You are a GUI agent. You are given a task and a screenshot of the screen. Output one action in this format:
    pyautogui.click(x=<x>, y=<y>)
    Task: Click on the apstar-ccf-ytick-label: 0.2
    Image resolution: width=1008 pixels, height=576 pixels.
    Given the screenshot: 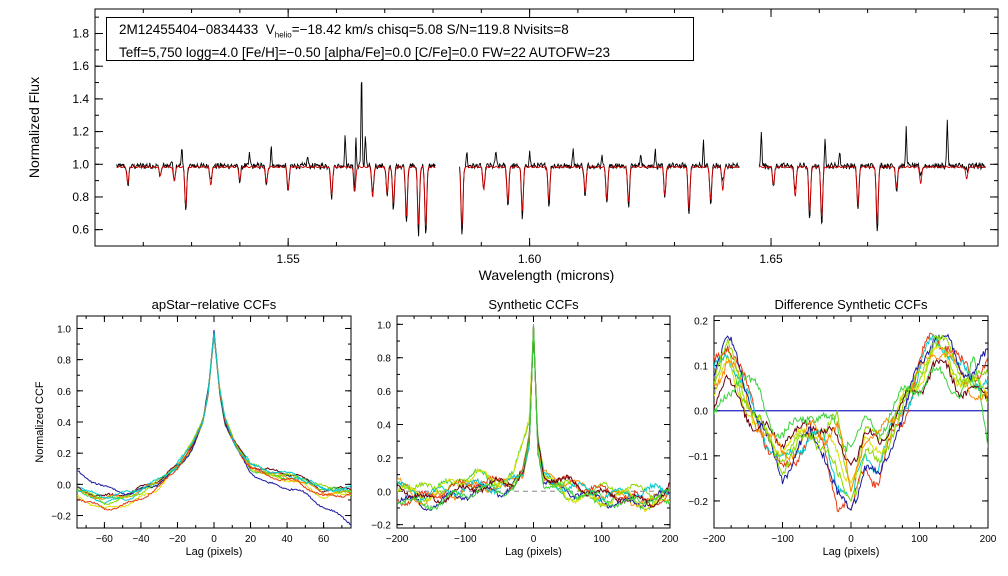 What is the action you would take?
    pyautogui.click(x=64, y=454)
    